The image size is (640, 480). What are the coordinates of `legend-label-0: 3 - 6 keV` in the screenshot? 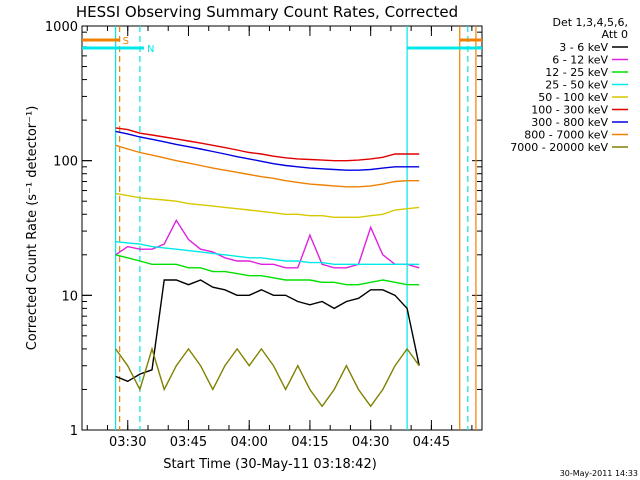 It's located at (583, 47).